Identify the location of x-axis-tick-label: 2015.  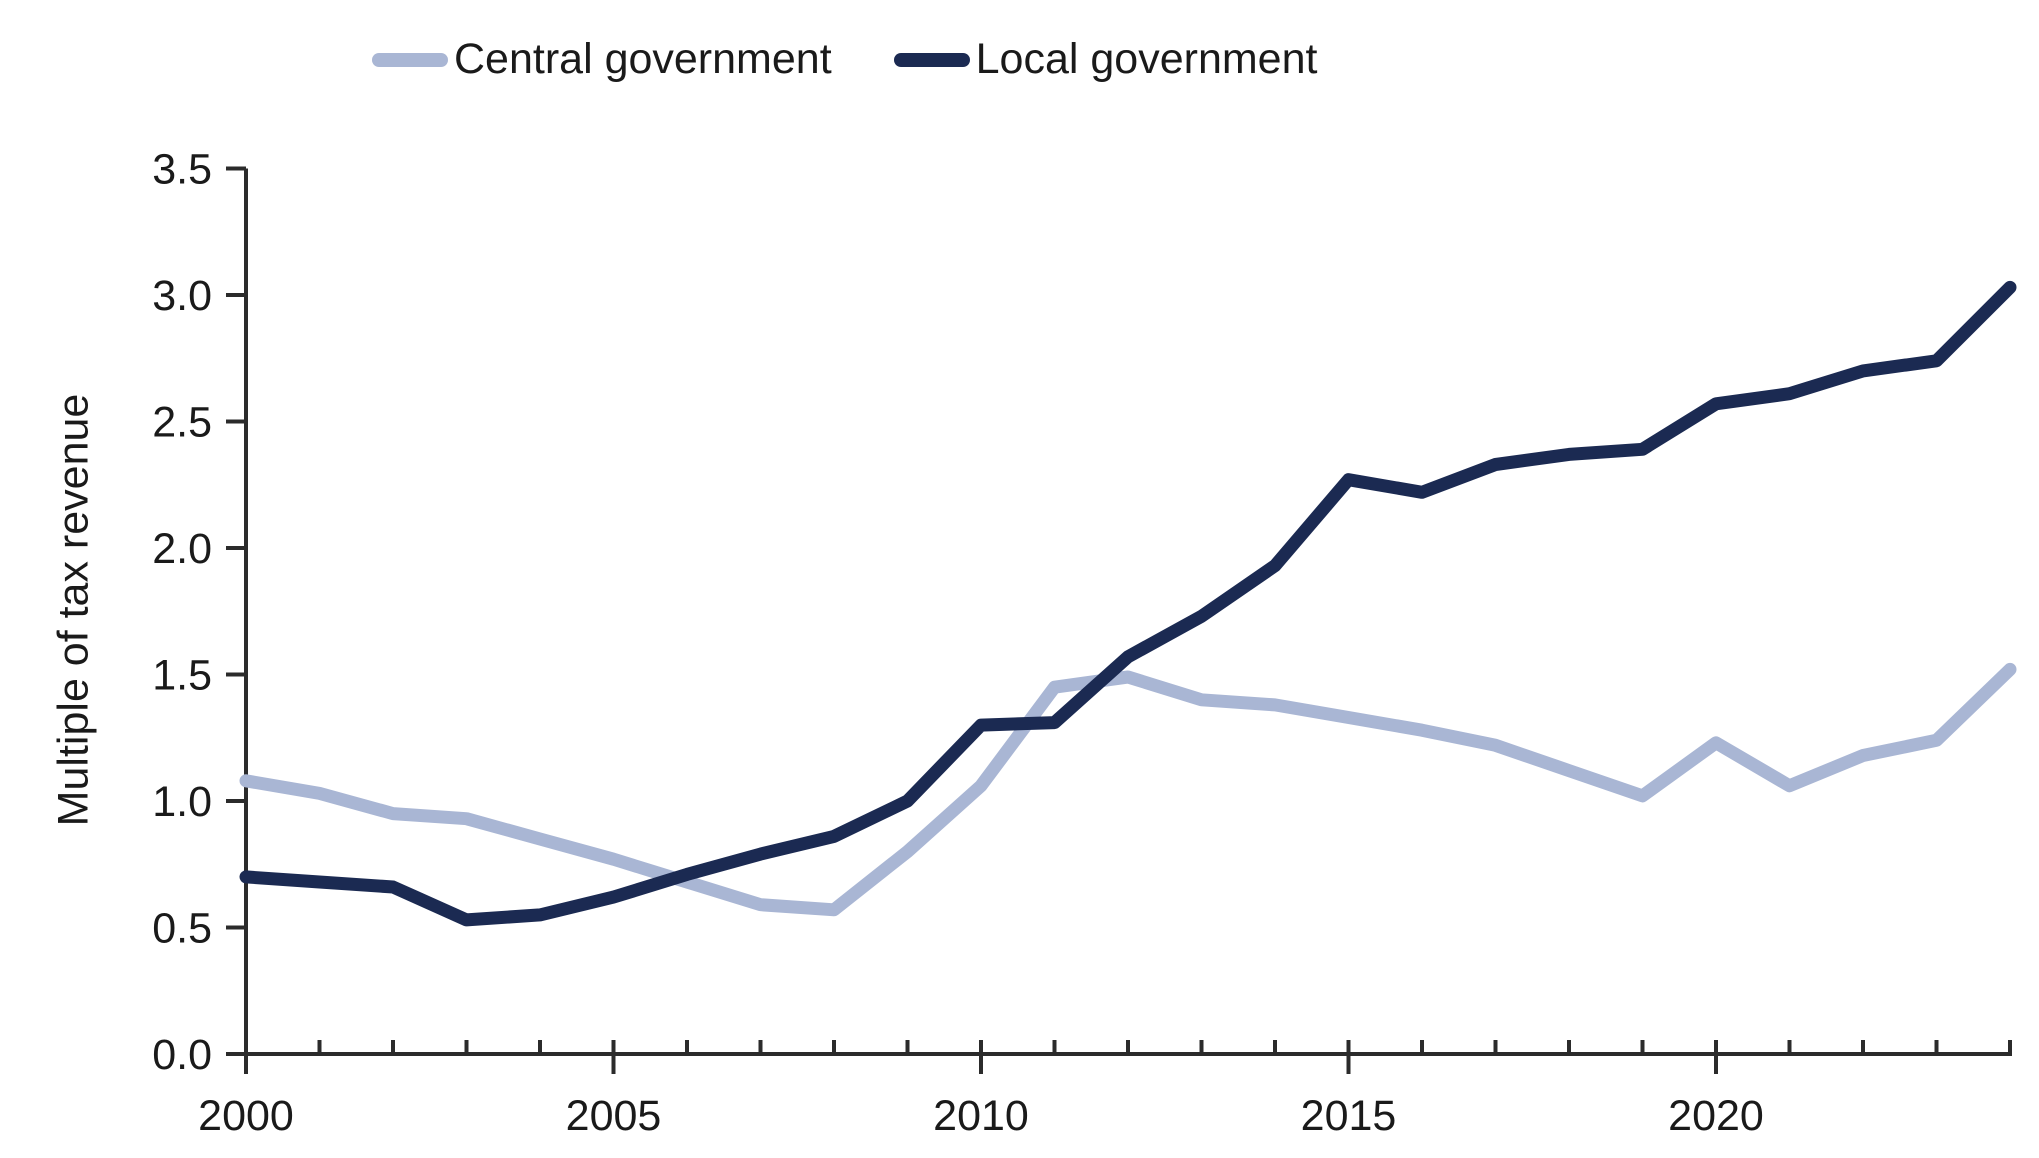
(1349, 1116).